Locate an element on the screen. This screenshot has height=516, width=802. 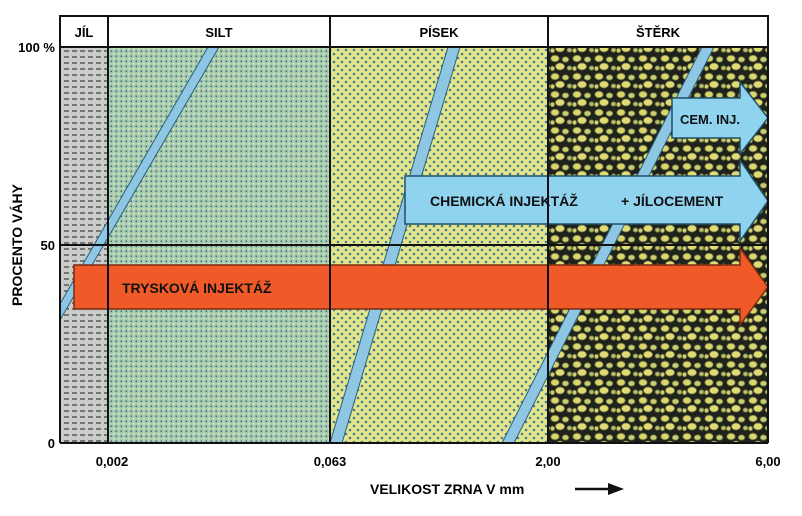
x-tick-0063: 0,063 is located at coordinates (330, 461).